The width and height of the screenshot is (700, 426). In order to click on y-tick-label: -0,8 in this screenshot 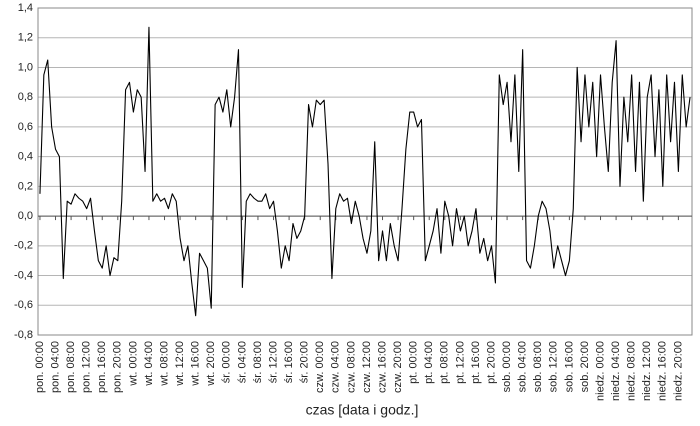, I will do `click(23, 335)`.